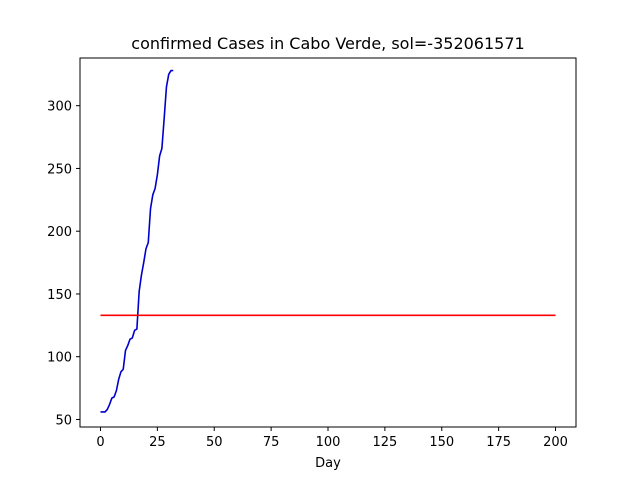 Image resolution: width=640 pixels, height=480 pixels. Describe the element at coordinates (59, 295) in the screenshot. I see `y-tick-label: 150` at that location.